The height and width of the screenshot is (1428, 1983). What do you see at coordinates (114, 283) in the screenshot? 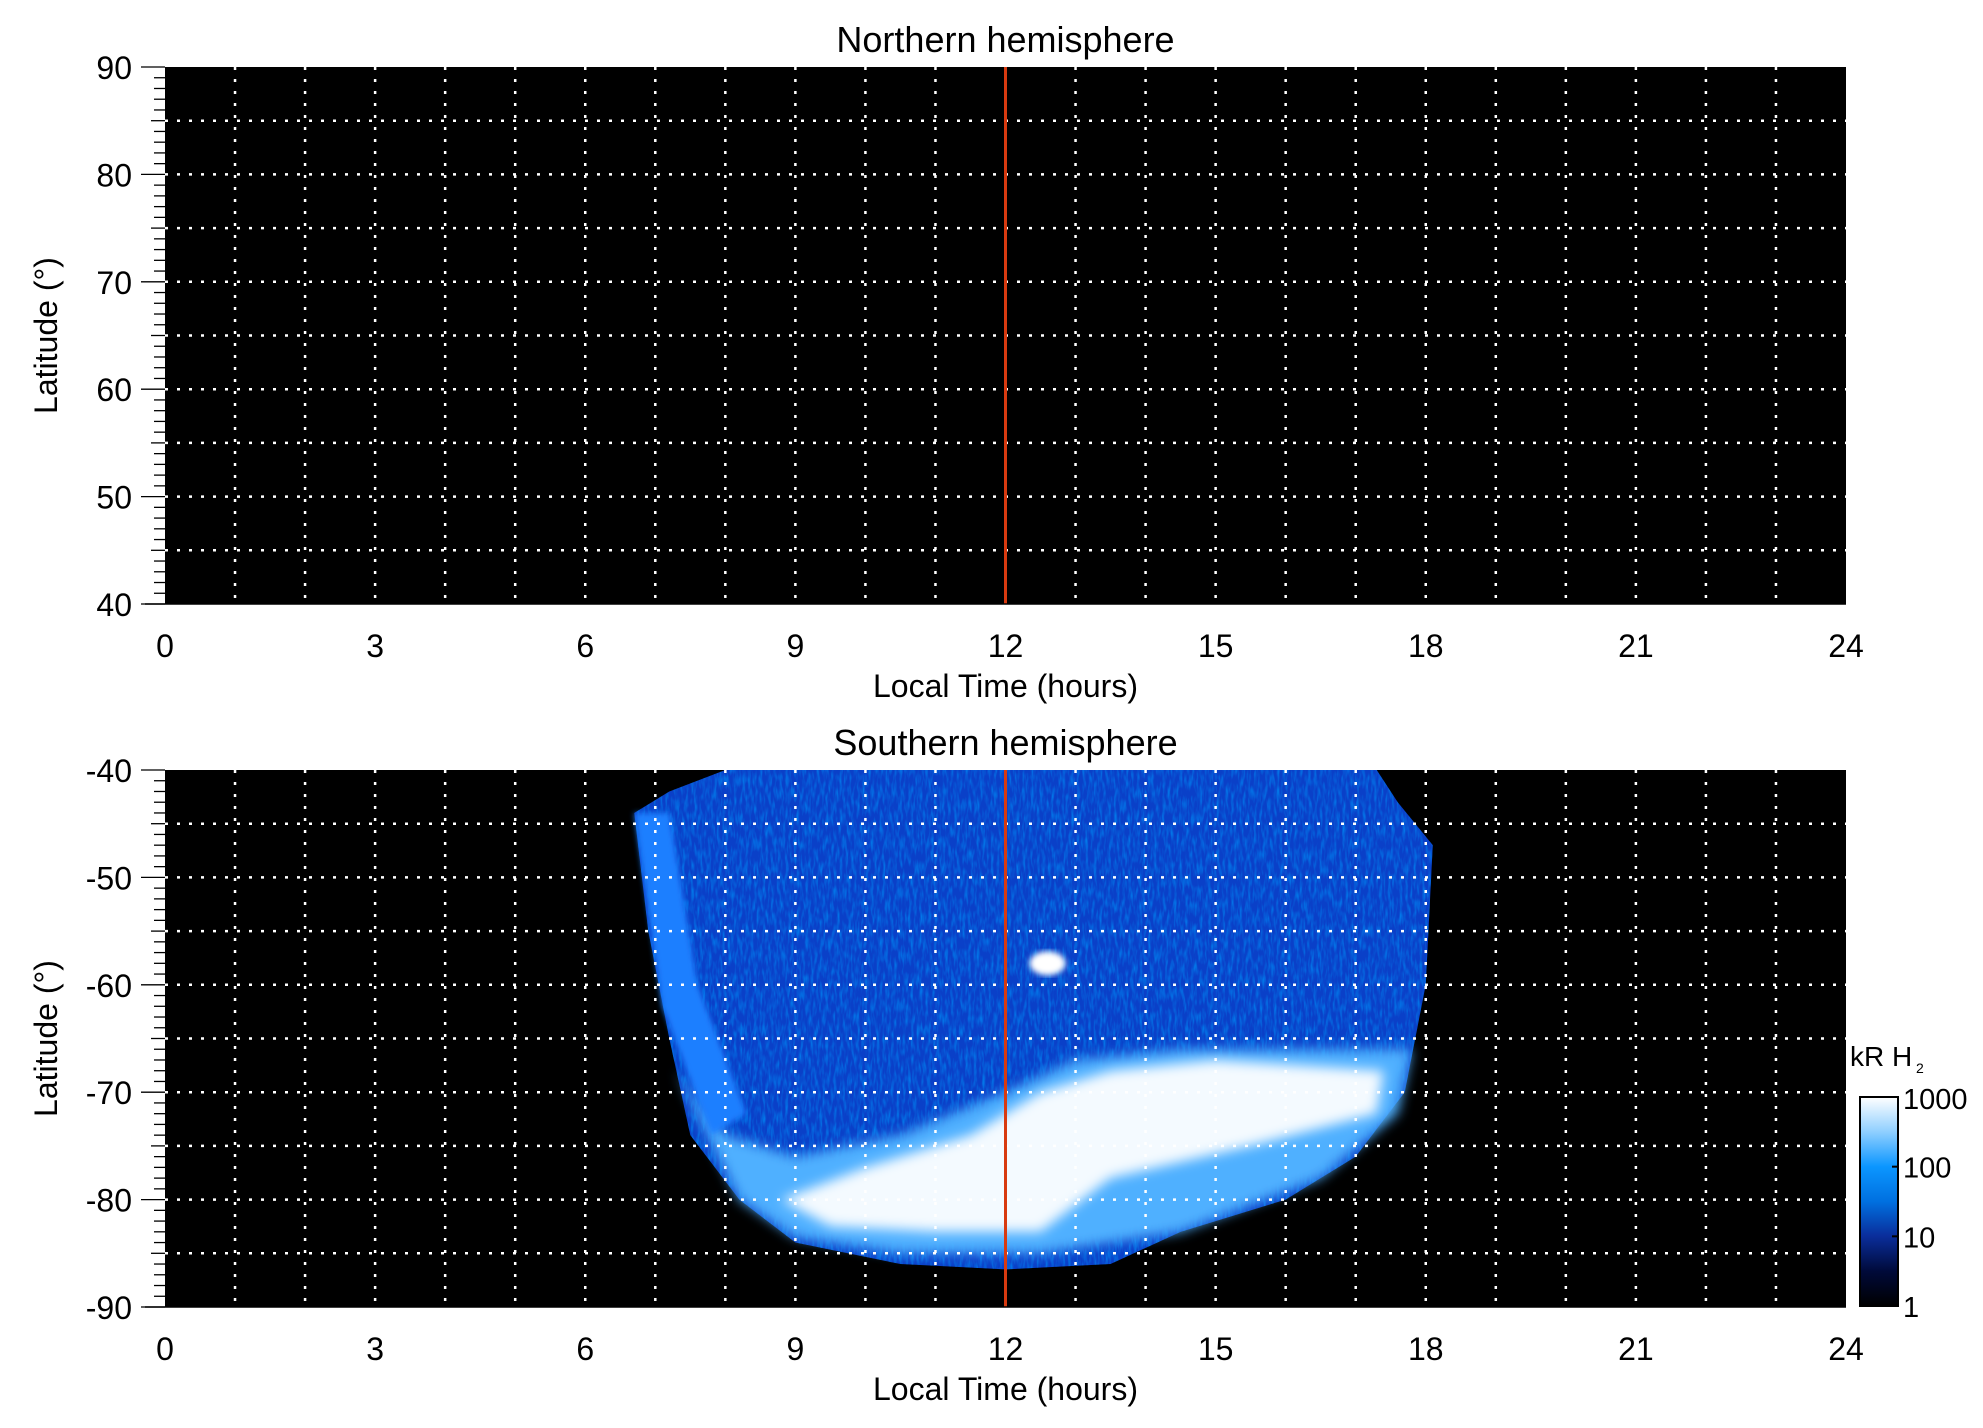
I see `y-tick-label: 70` at bounding box center [114, 283].